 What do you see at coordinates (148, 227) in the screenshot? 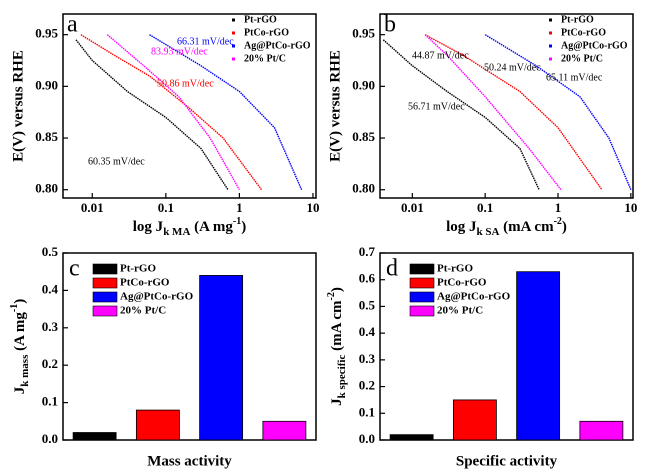
I see `axis-label-part: log J` at bounding box center [148, 227].